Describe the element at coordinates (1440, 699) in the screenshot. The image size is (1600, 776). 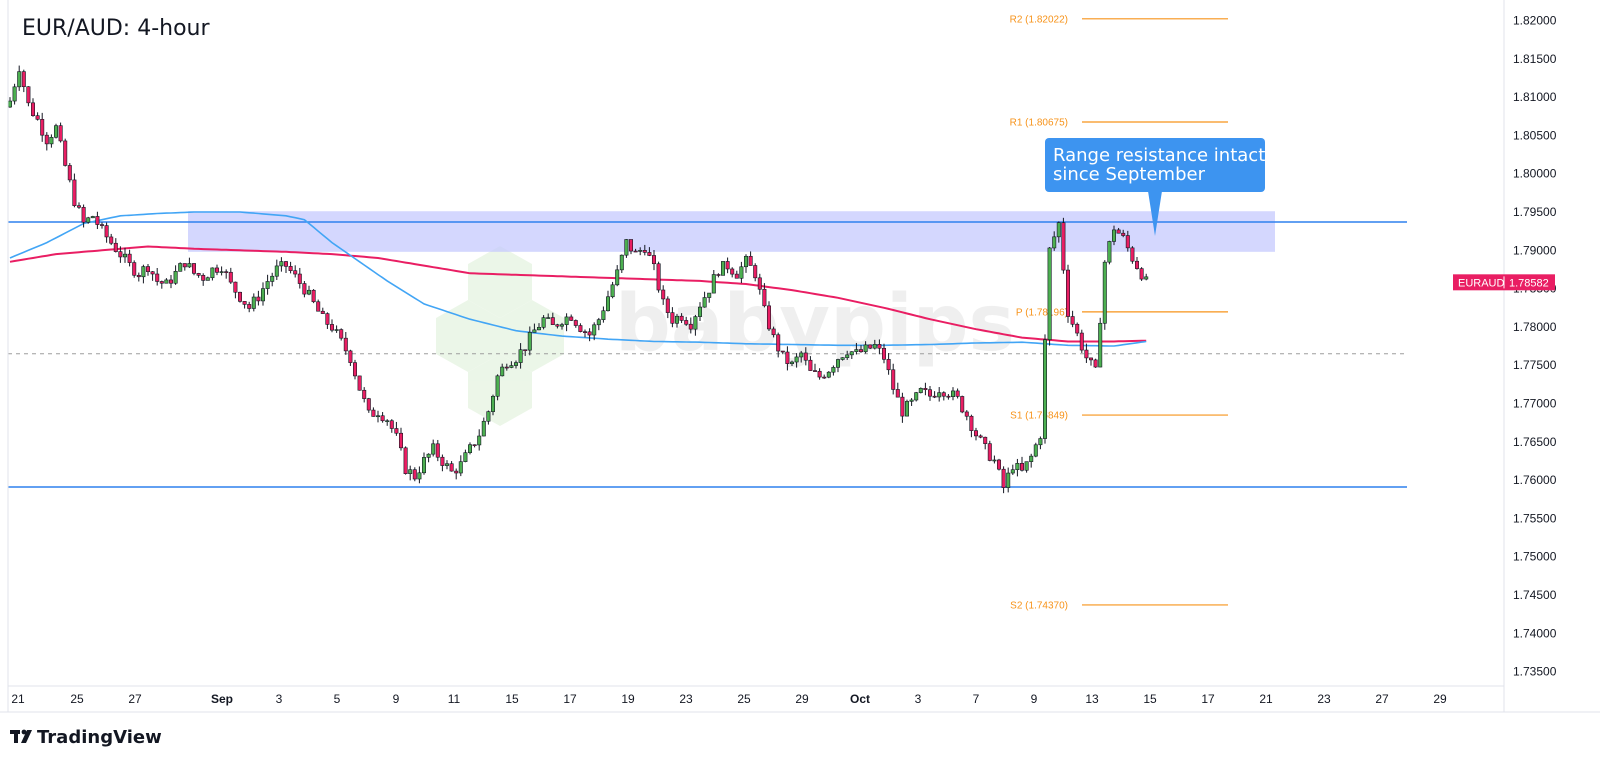
I see `x-tick-label: 29` at that location.